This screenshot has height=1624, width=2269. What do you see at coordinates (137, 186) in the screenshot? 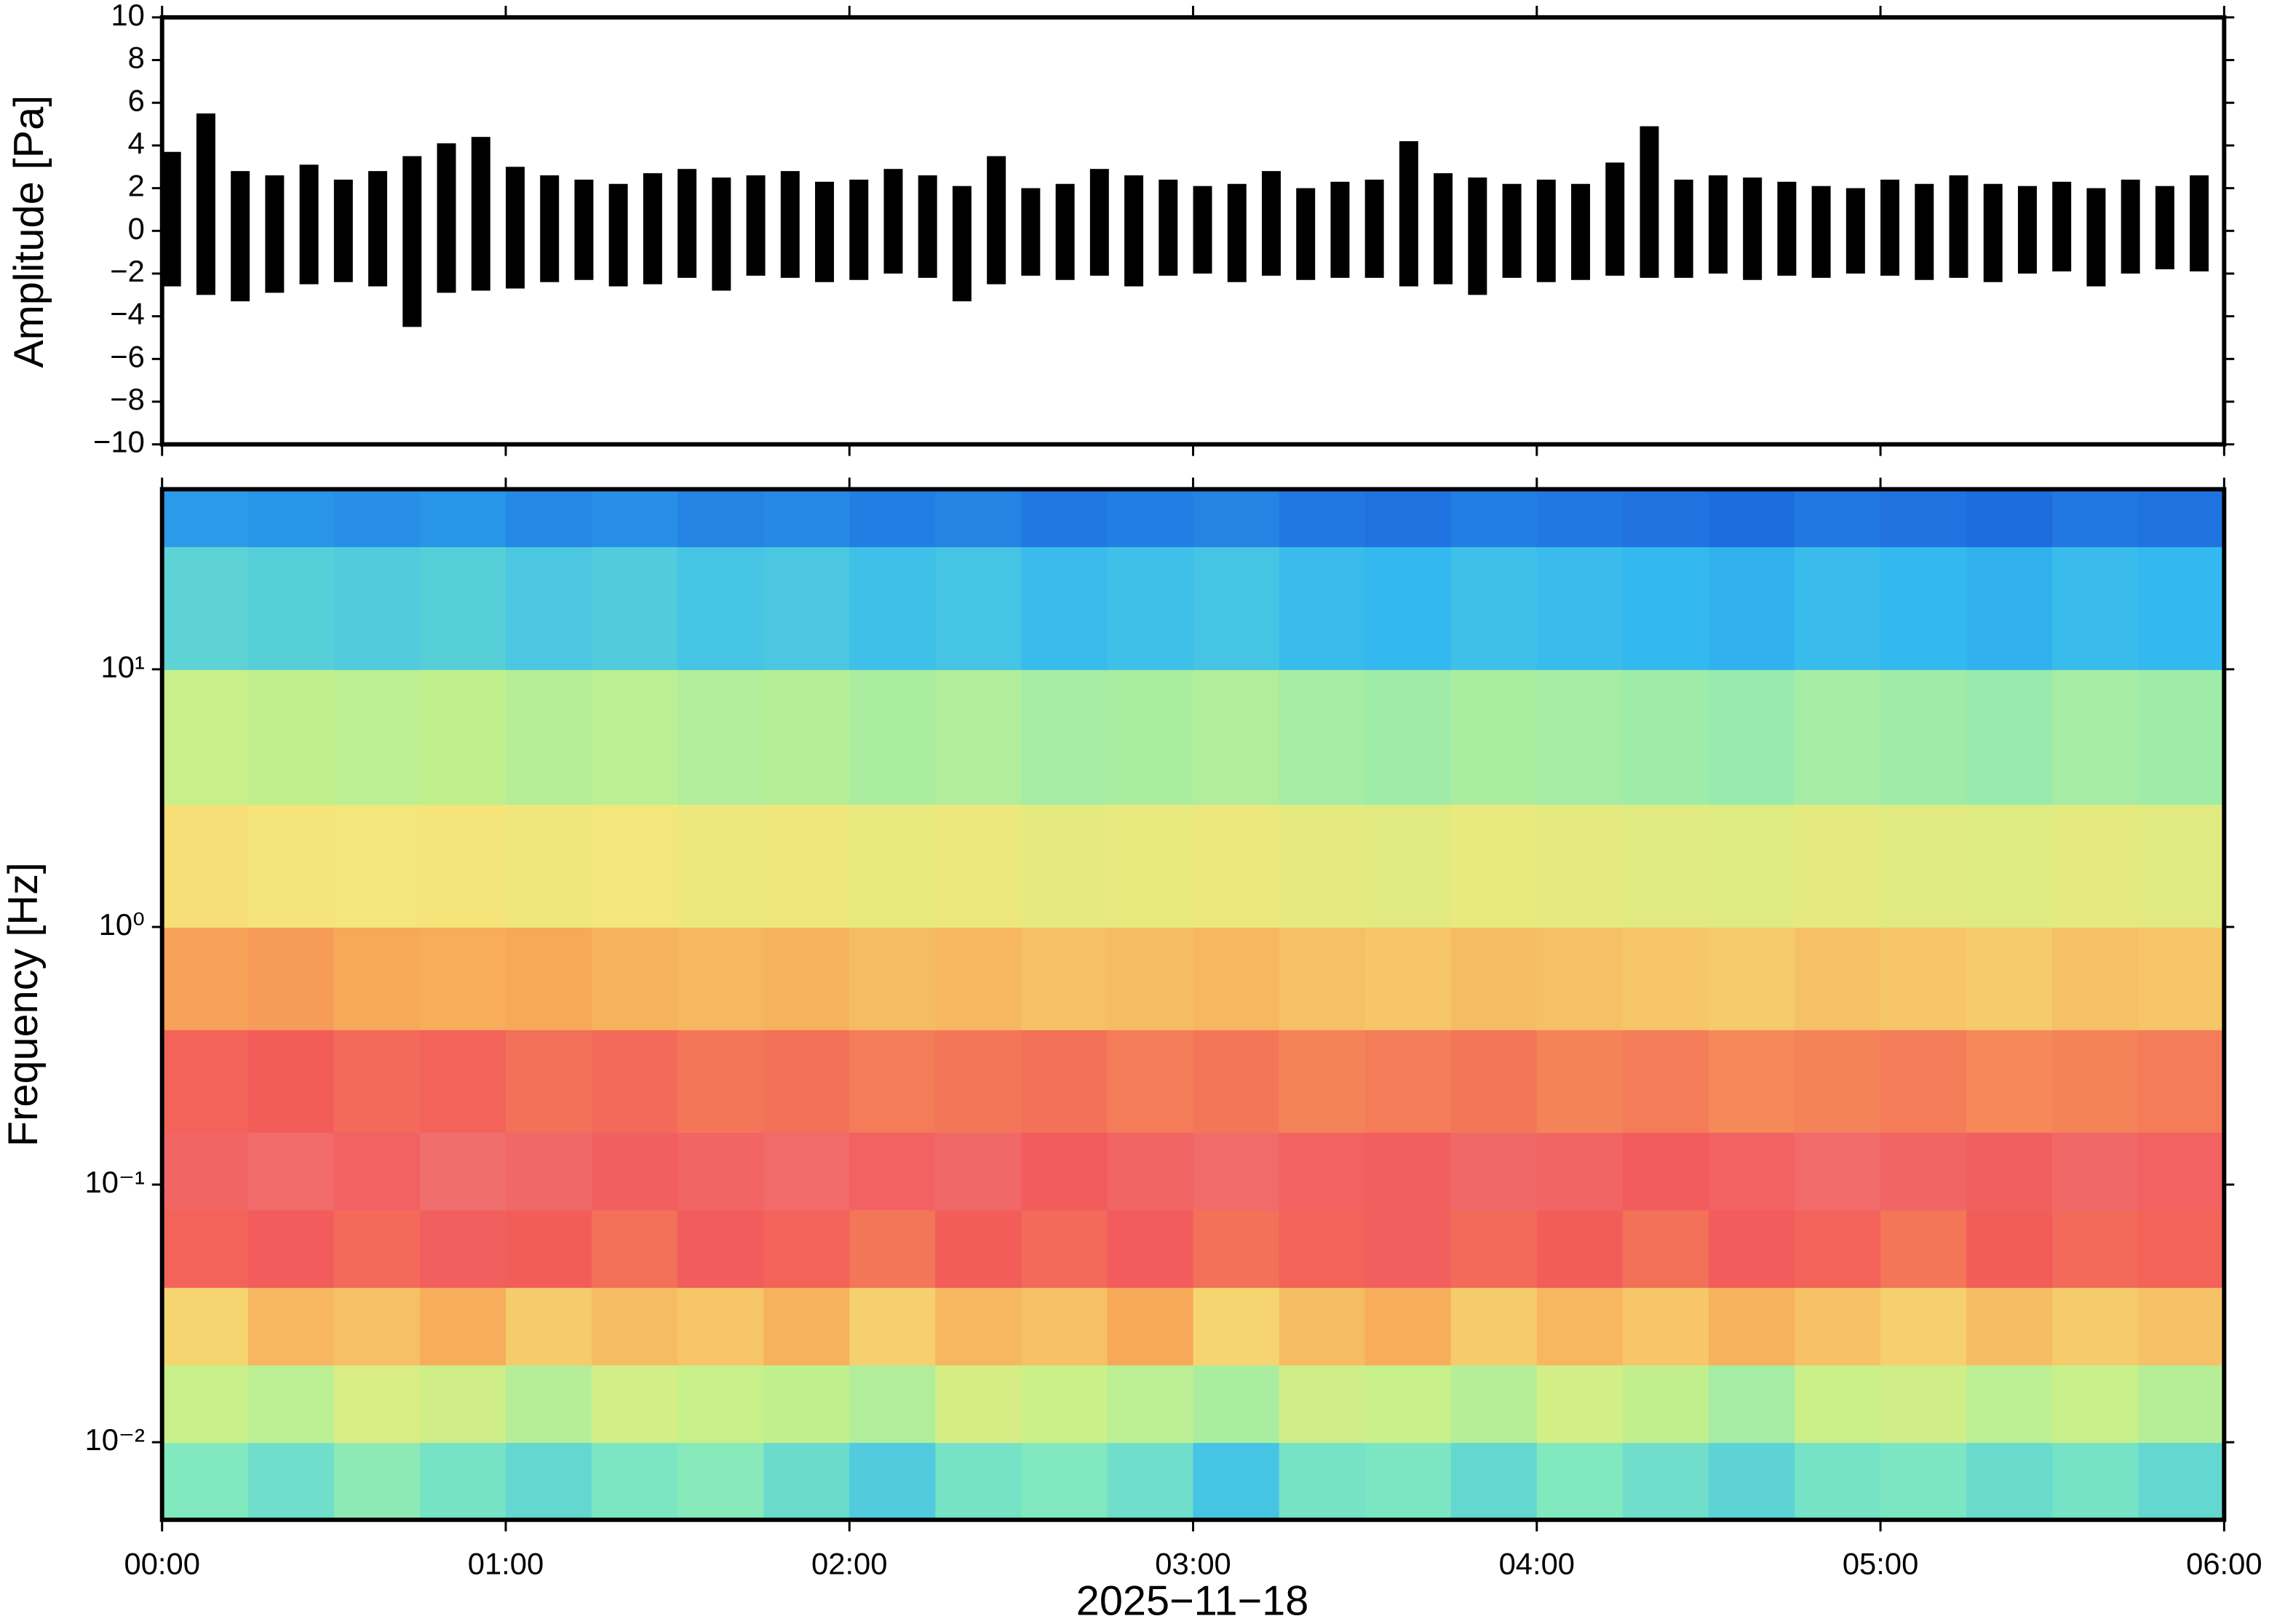
I see `y-tick-label: 2` at bounding box center [137, 186].